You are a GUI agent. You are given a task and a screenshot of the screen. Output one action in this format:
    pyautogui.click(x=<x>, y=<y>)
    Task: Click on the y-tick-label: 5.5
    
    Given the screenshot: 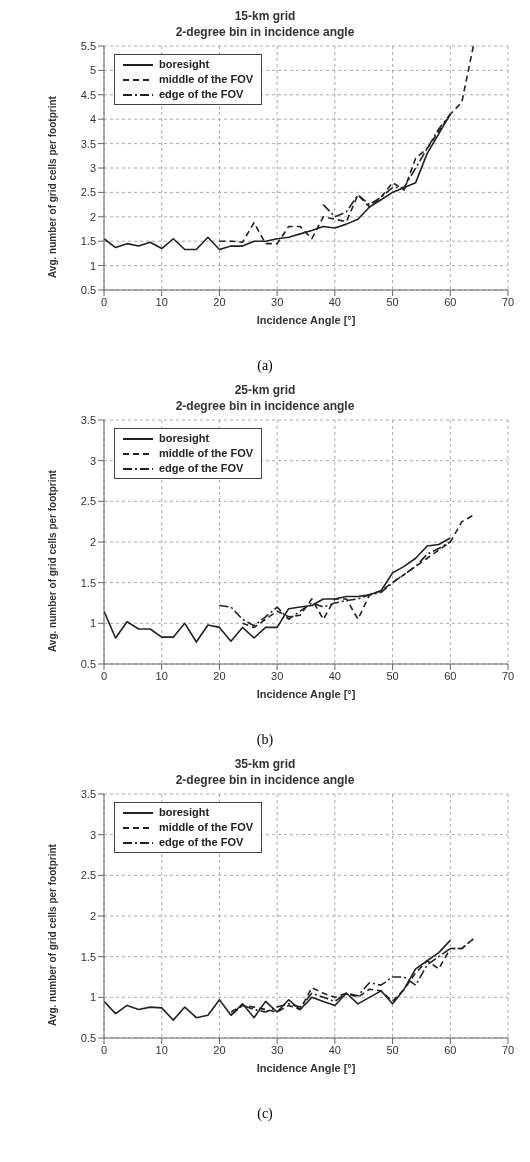 What is the action you would take?
    pyautogui.click(x=88, y=45)
    